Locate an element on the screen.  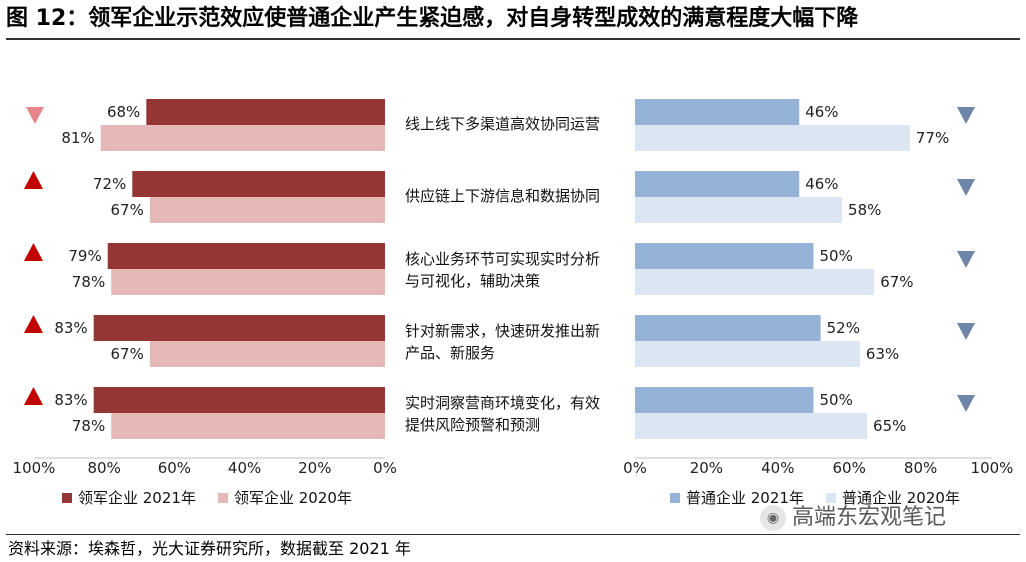
page-title: 图 12：领军企业示范效应使普通企业产生紧迫感，对自身转型成效的满意程度大幅下降 is located at coordinates (432, 18).